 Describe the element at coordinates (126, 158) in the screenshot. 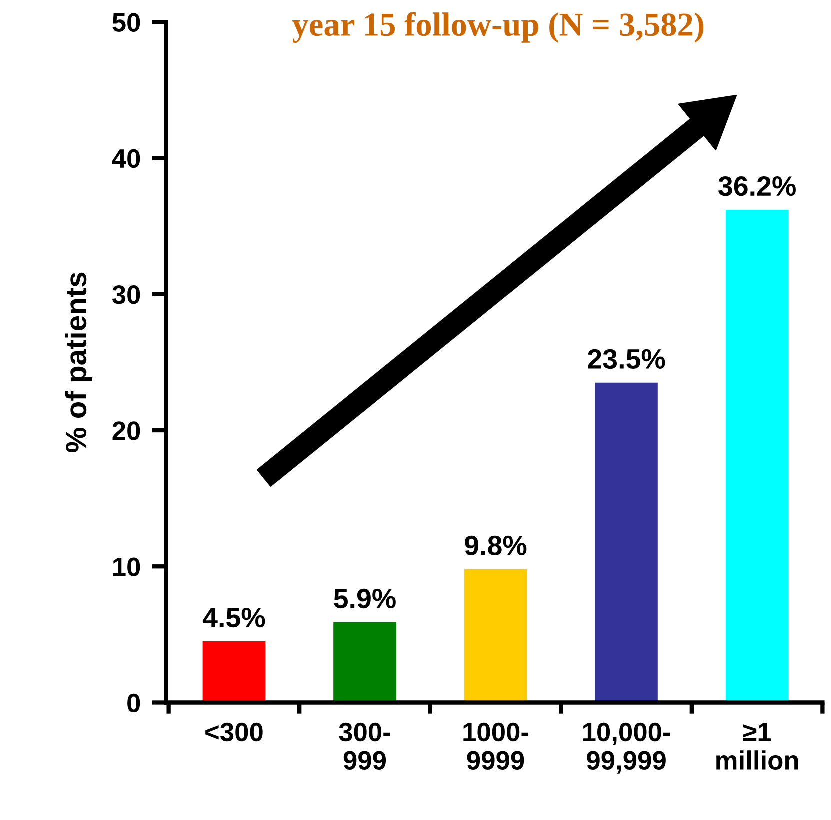

I see `y-tick-label: 40` at that location.